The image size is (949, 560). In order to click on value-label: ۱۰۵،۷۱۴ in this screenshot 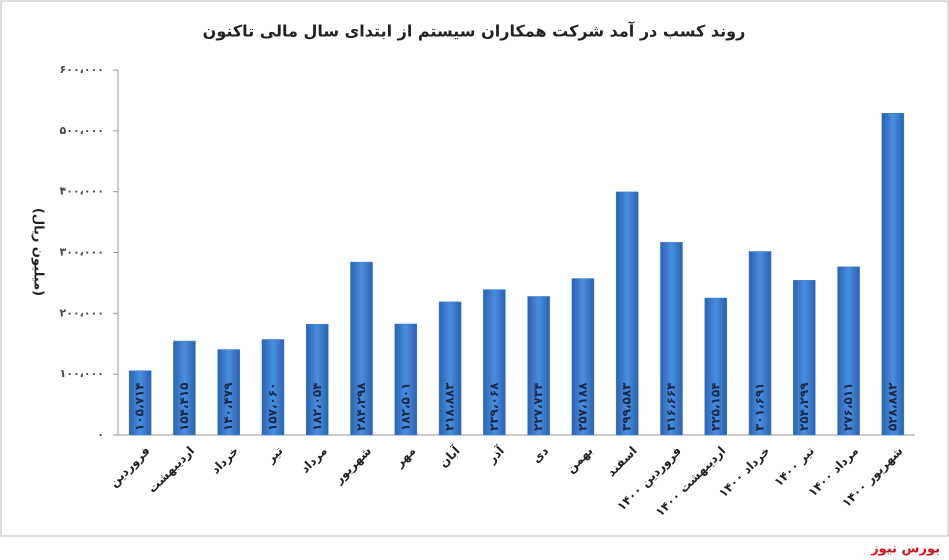, I will do `click(140, 406)`.